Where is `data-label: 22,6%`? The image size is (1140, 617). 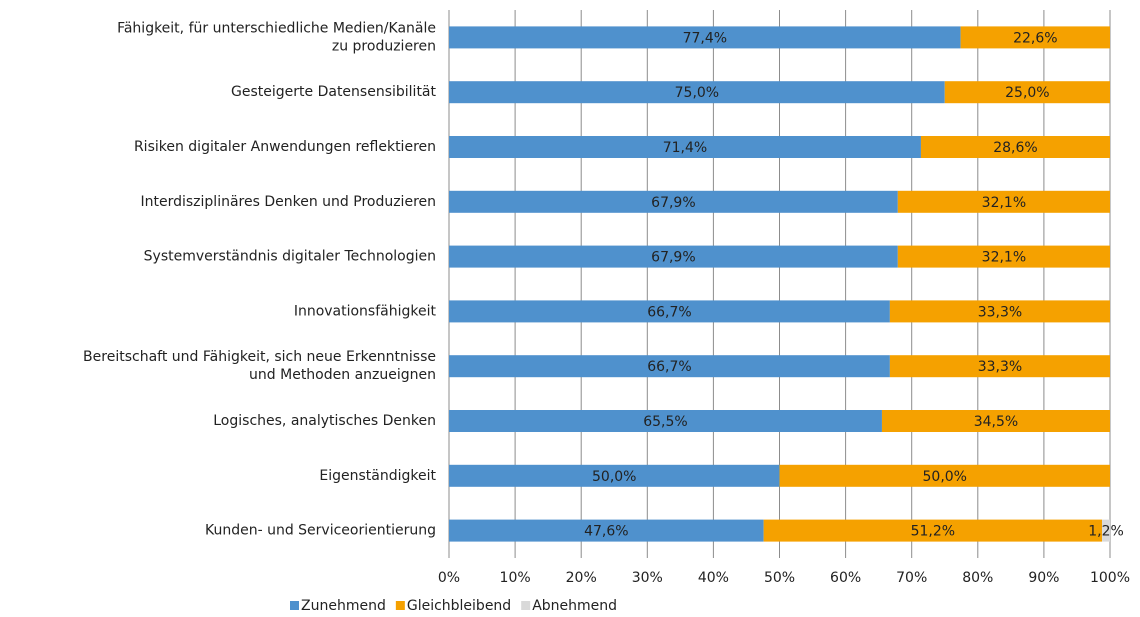 data-label: 22,6% is located at coordinates (1035, 38).